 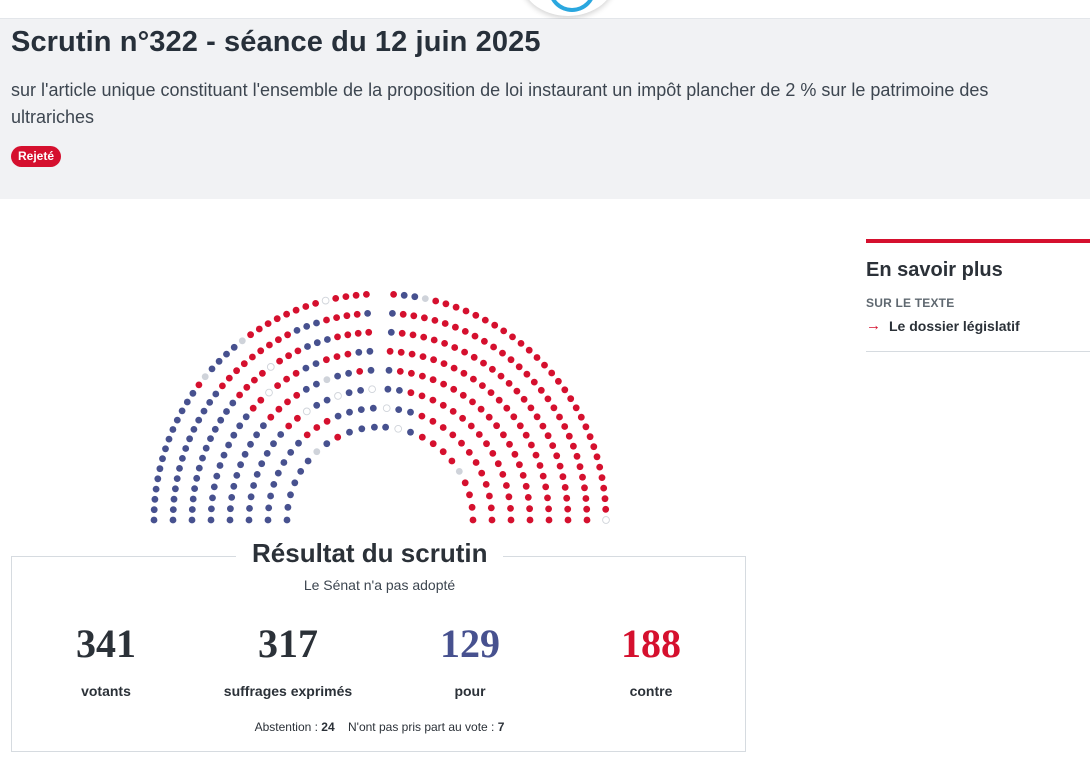 What do you see at coordinates (276, 42) in the screenshot?
I see `page-title: Scrutin n°322 - séance du 12 juin 2025` at bounding box center [276, 42].